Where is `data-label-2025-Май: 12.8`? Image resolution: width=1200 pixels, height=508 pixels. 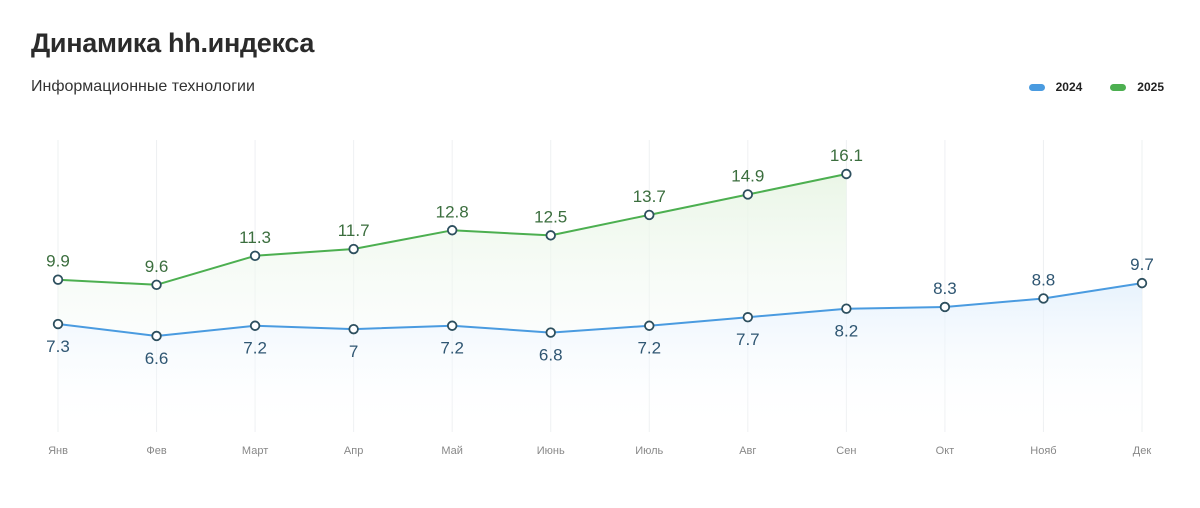
data-label-2025-Май: 12.8 is located at coordinates (452, 211).